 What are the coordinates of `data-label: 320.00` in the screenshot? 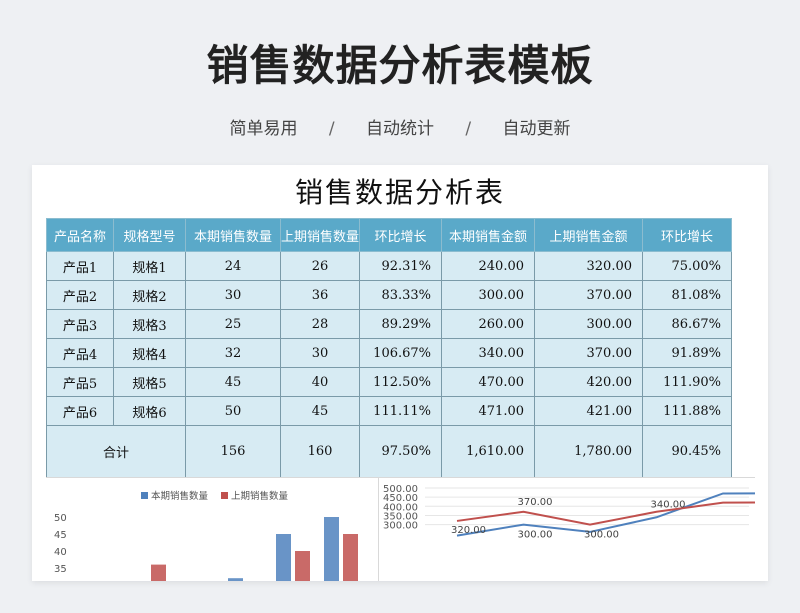 It's located at (468, 530).